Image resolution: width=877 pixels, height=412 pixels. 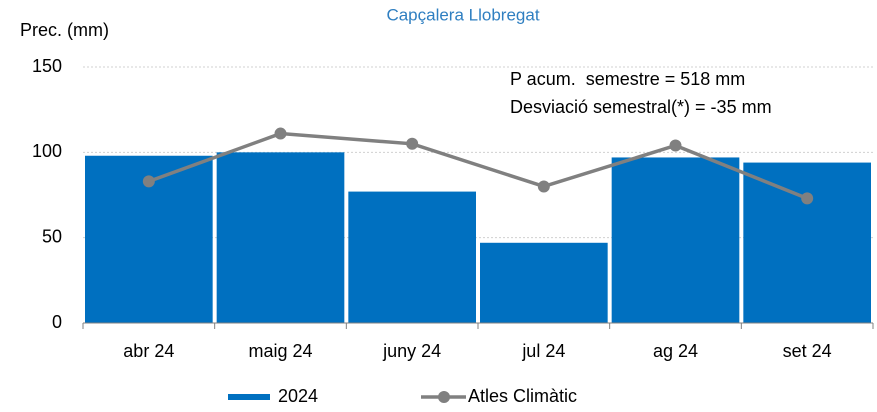 What do you see at coordinates (280, 351) in the screenshot?
I see `x-tick-label: maig 24` at bounding box center [280, 351].